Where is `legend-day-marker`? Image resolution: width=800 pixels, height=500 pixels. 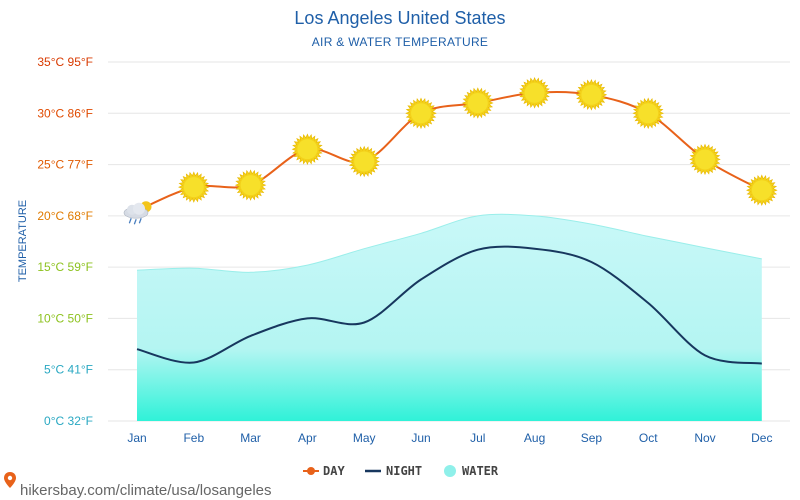
legend-day-marker is located at coordinates (311, 471).